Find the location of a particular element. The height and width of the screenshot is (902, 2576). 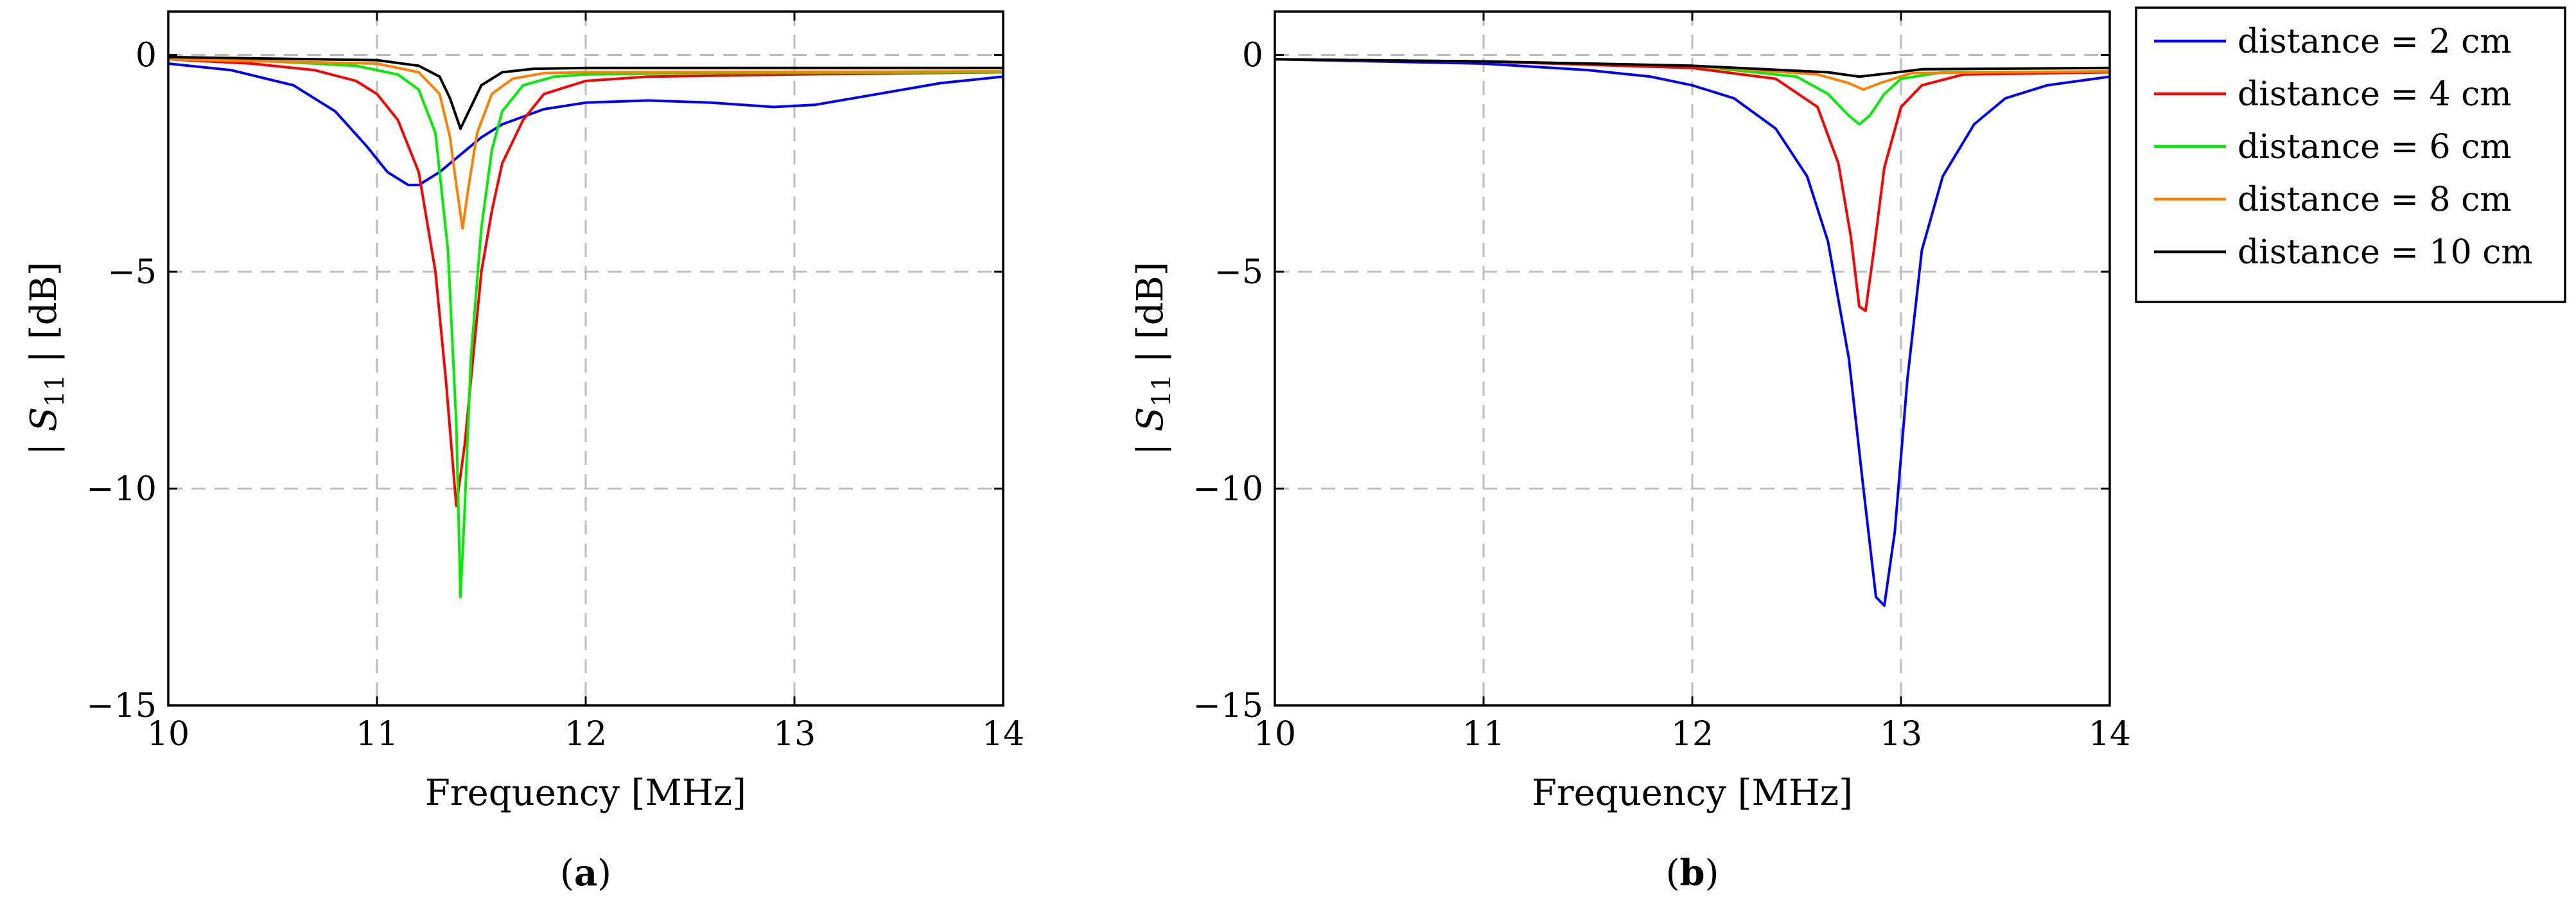

panel-caption: (a) is located at coordinates (585, 873).